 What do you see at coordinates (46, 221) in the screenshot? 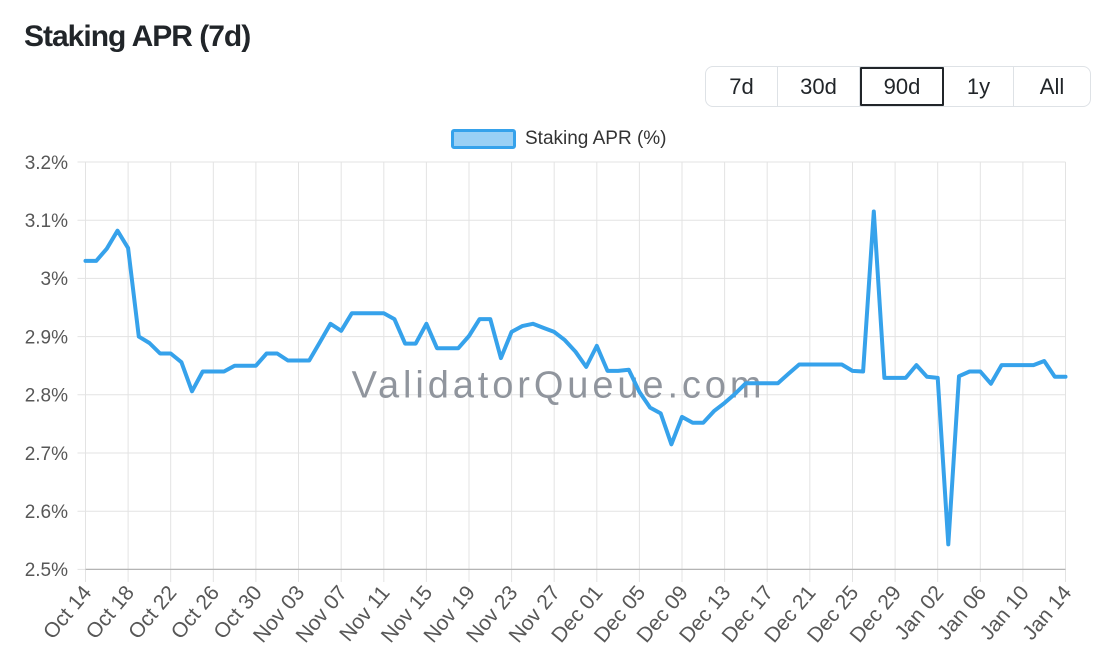
I see `svg-text: 3.1%` at bounding box center [46, 221].